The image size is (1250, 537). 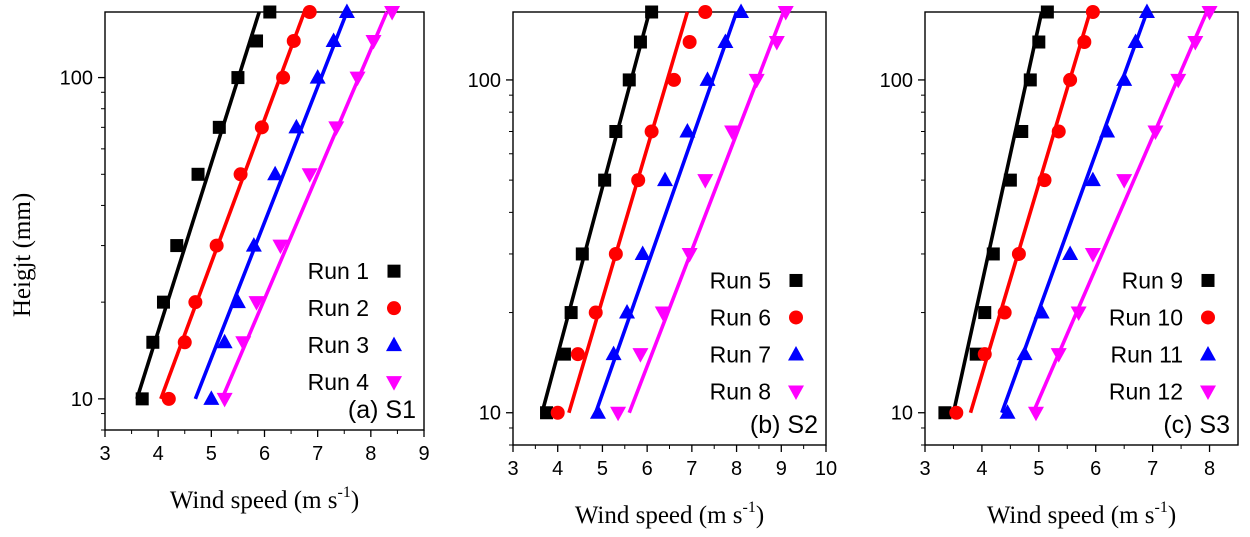 I want to click on x-axis-title: Wind speed (m s-1), so click(x=264, y=499).